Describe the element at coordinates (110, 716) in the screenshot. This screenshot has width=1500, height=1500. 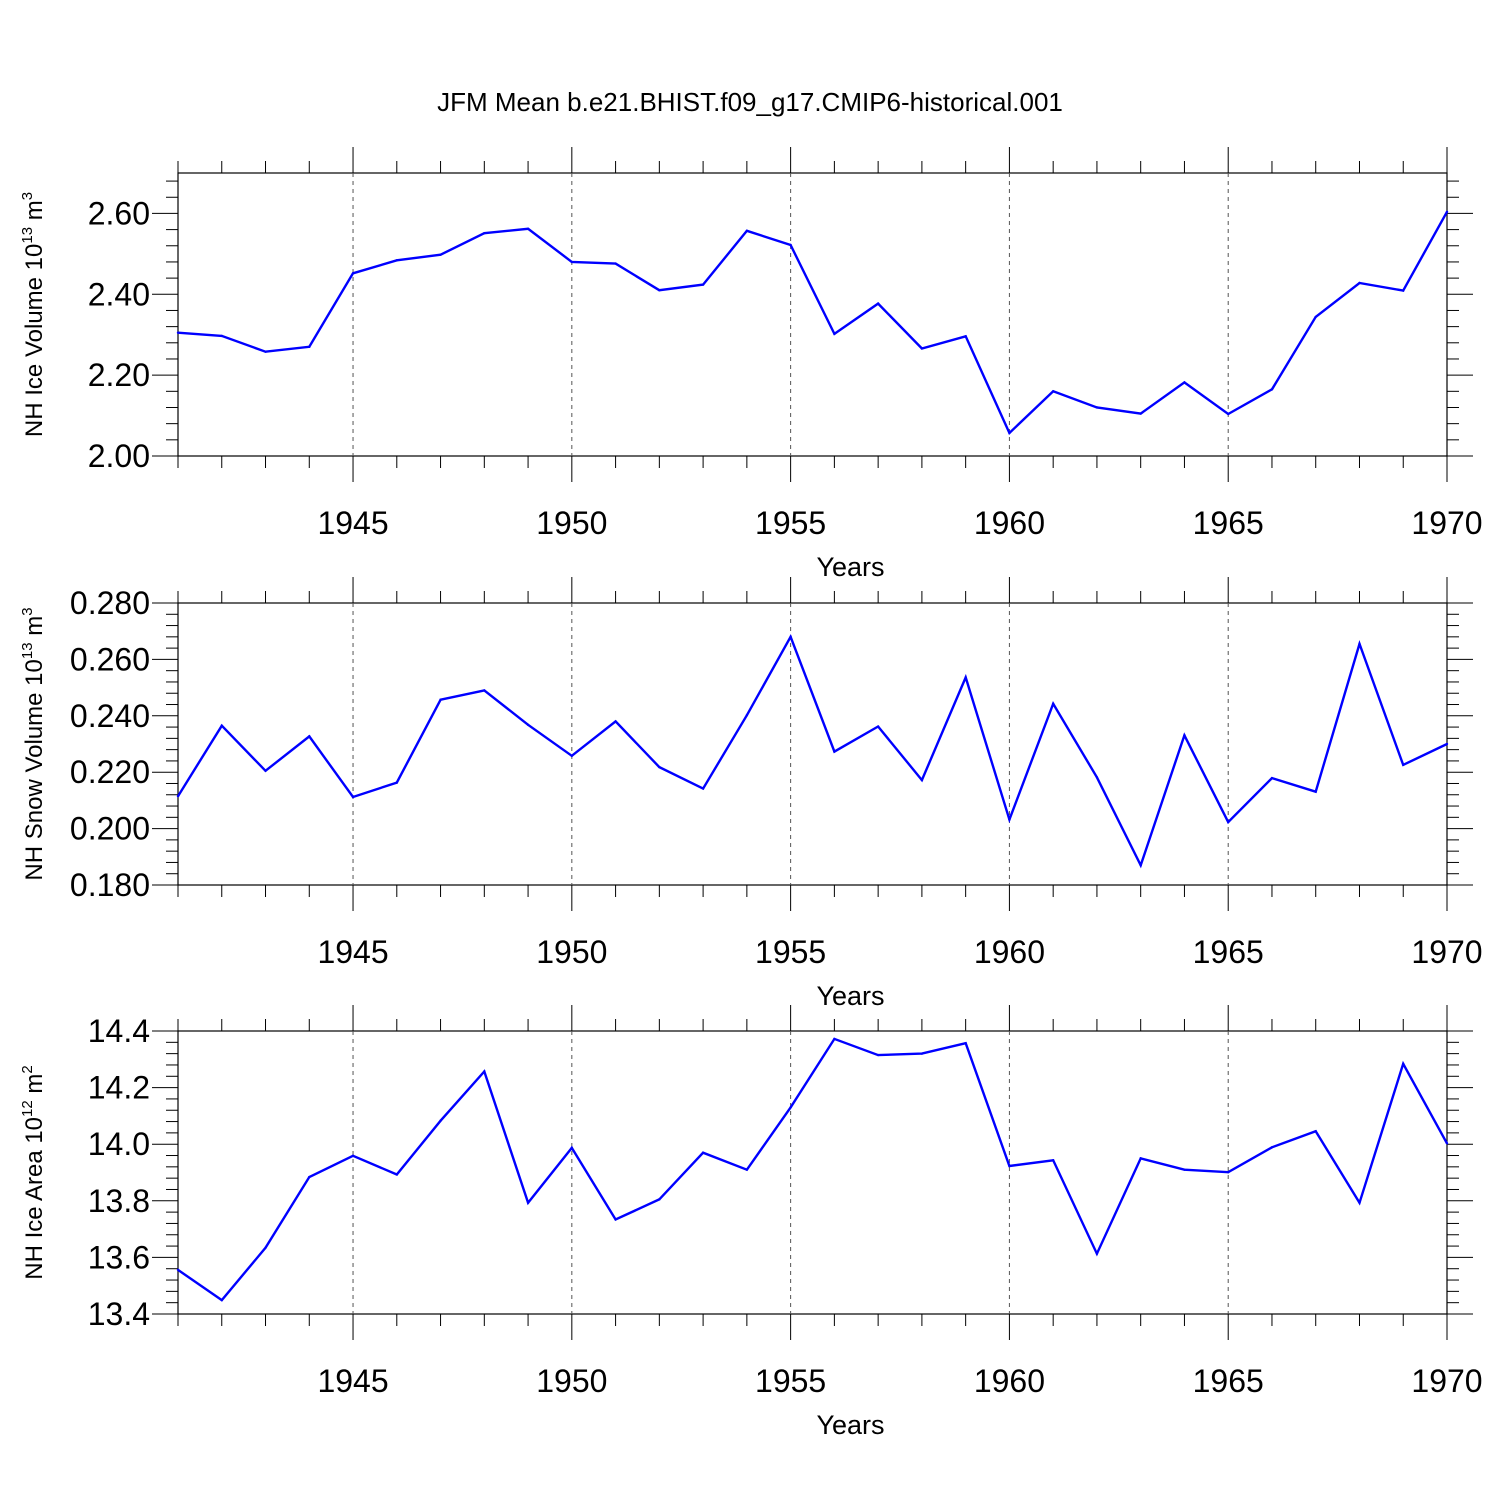
I see `y-tick-label: 0.240` at that location.